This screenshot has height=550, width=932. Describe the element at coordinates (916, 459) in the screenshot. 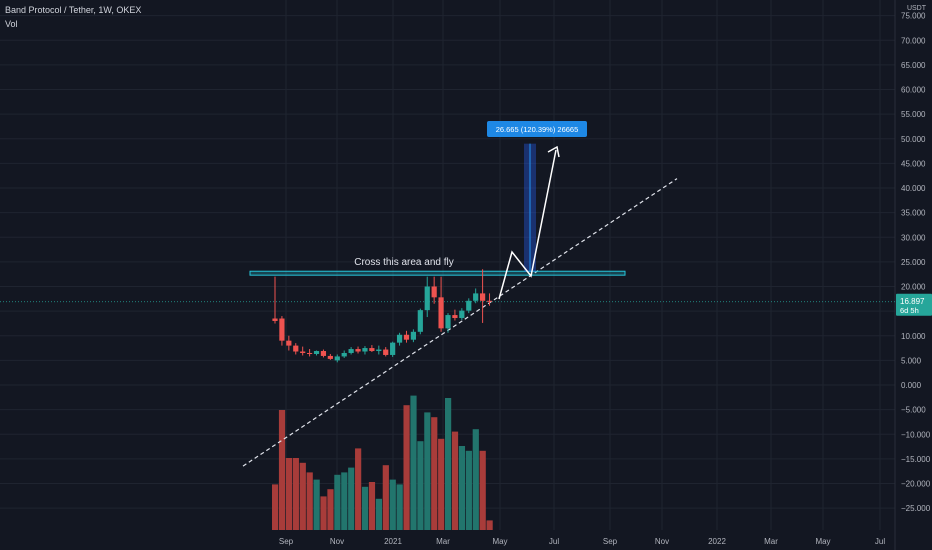

I see `y-tick-label: −15.000` at that location.